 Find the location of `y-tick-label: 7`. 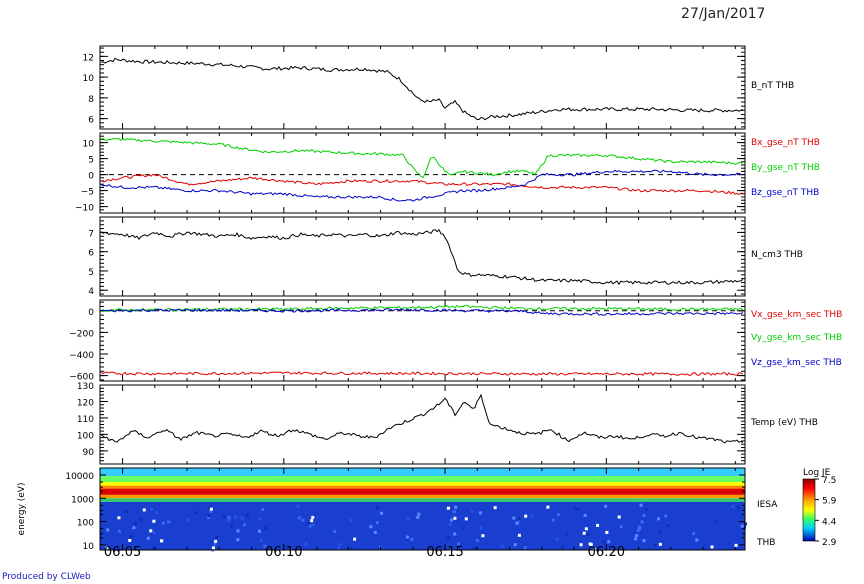

y-tick-label: 7 is located at coordinates (91, 234).